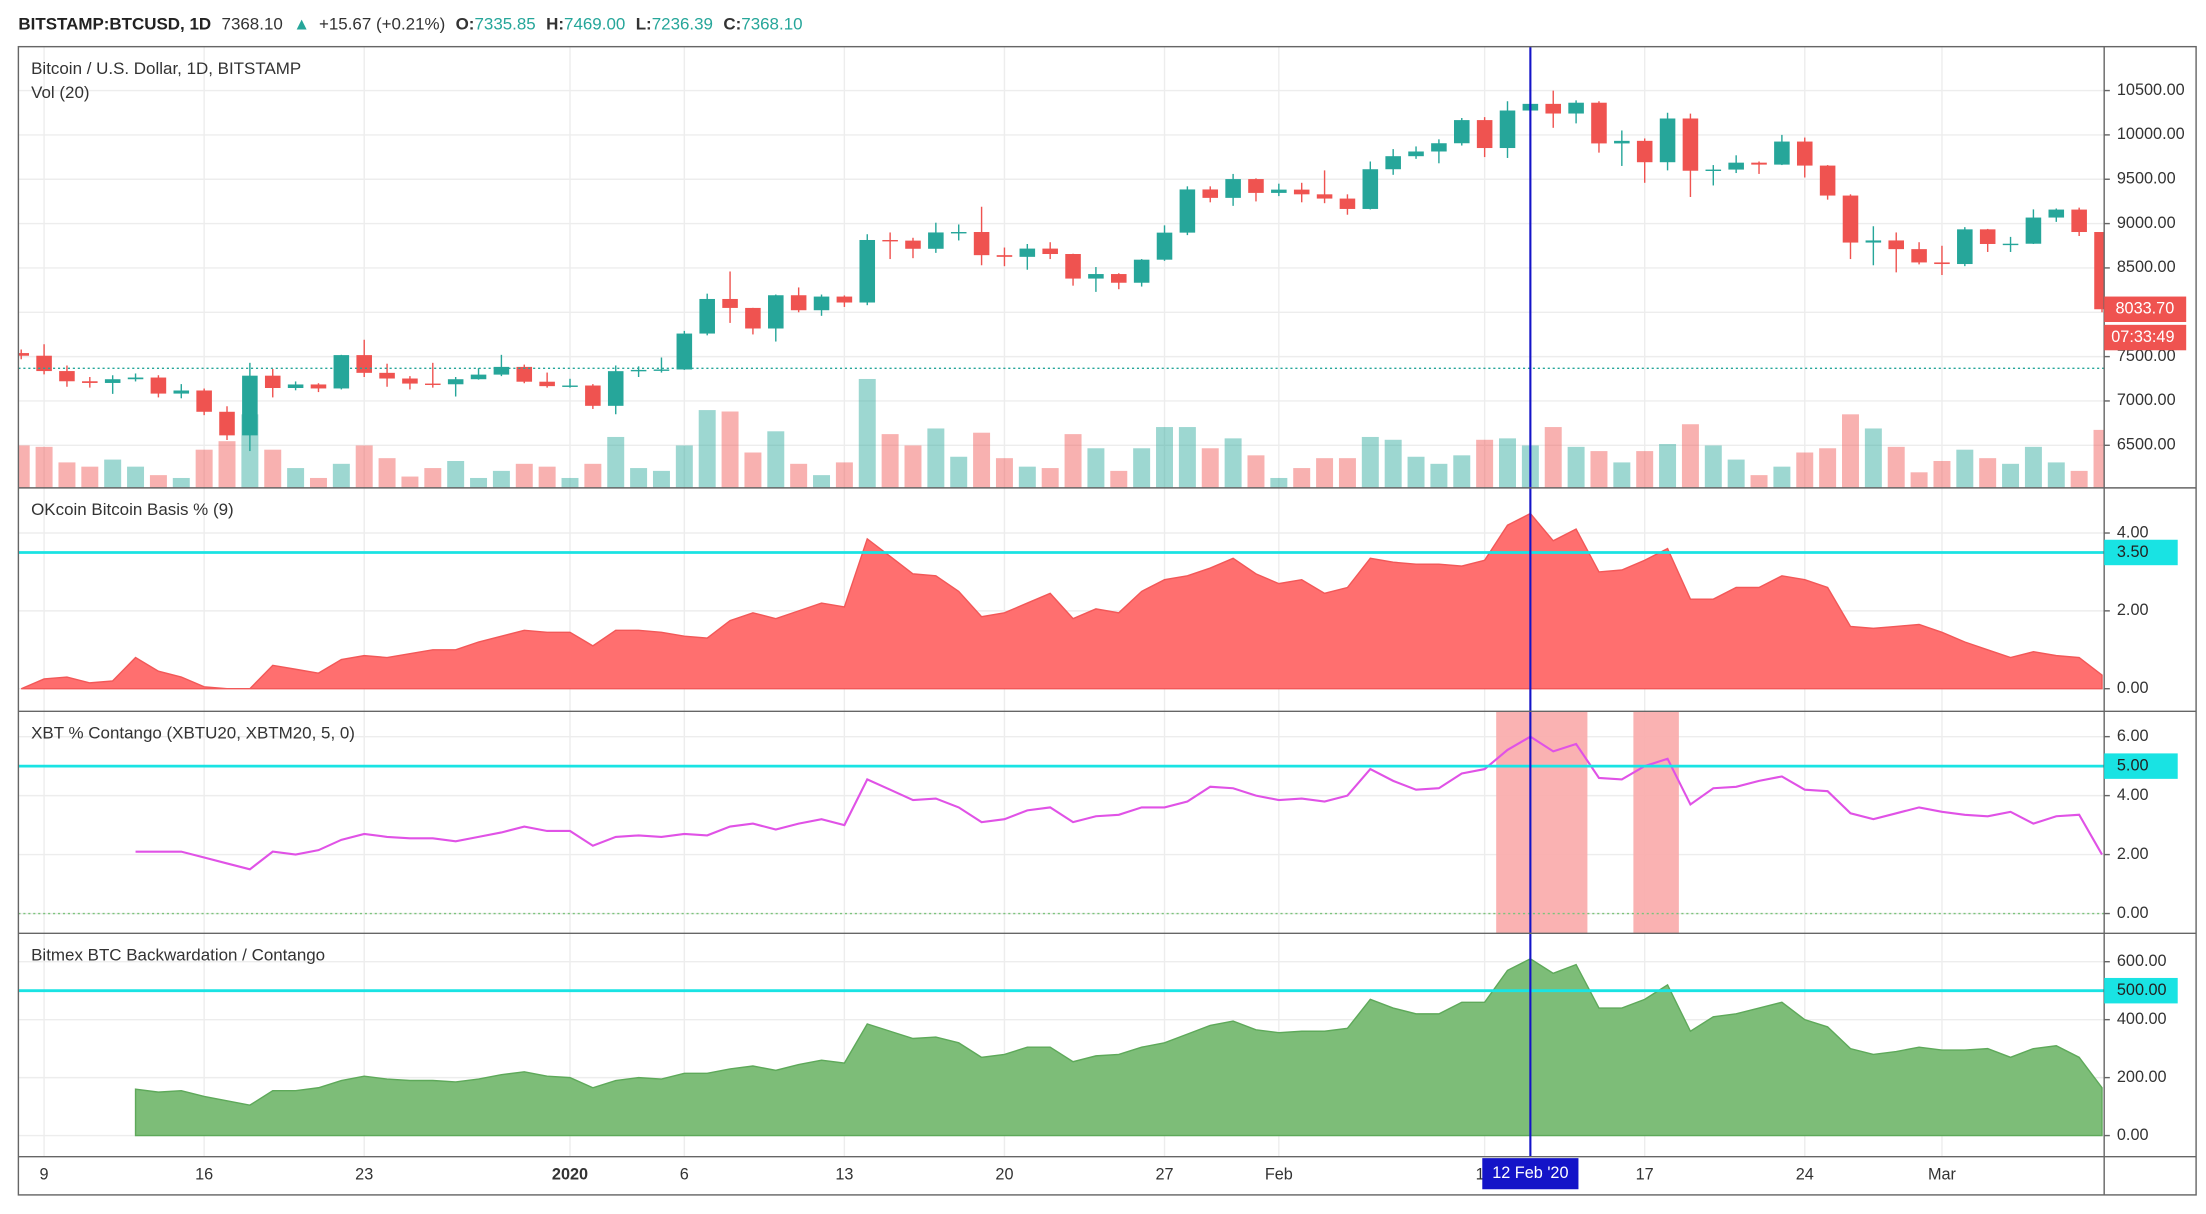  What do you see at coordinates (1118, 1047) in the screenshot?
I see `area` at bounding box center [1118, 1047].